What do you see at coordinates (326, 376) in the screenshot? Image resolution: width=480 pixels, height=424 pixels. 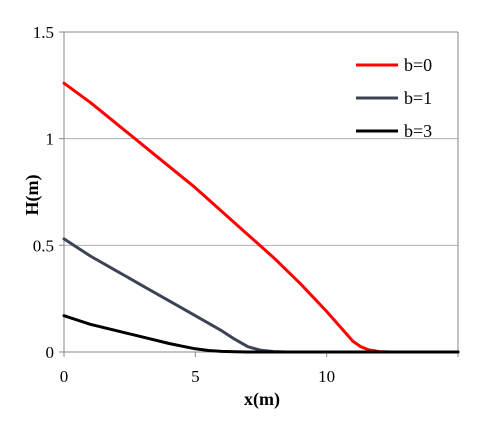 I see `x-tick-label: 10` at bounding box center [326, 376].